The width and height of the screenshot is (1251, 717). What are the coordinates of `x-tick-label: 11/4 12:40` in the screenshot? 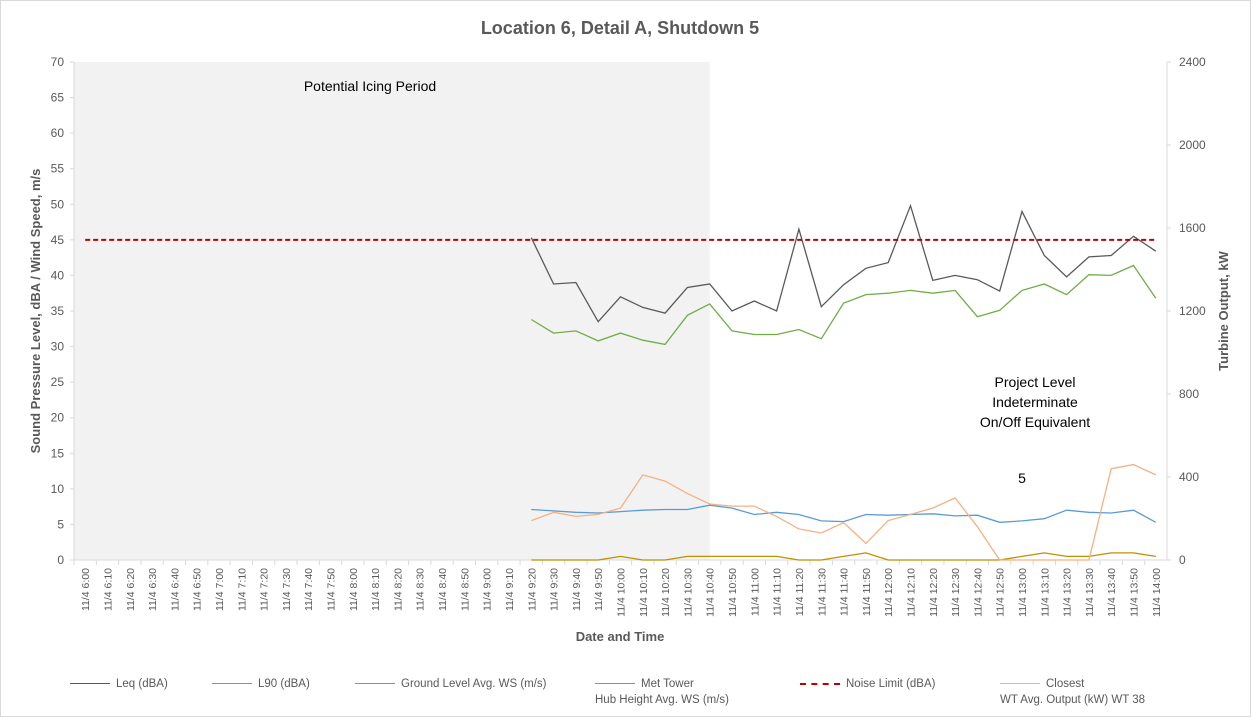 It's located at (978, 592).